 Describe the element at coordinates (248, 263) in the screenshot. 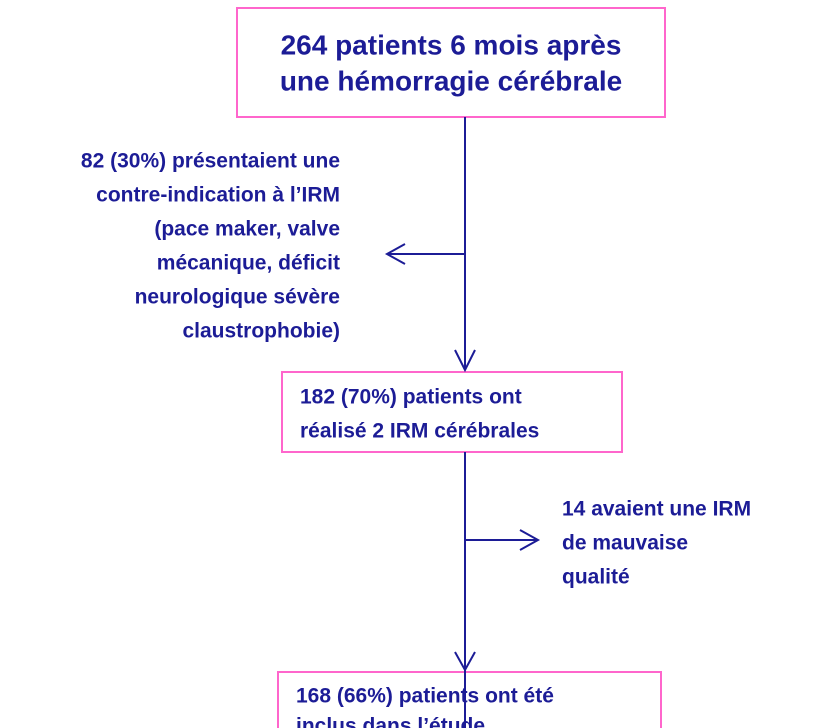

I see `exclusion-label: mécanique, déficit` at that location.